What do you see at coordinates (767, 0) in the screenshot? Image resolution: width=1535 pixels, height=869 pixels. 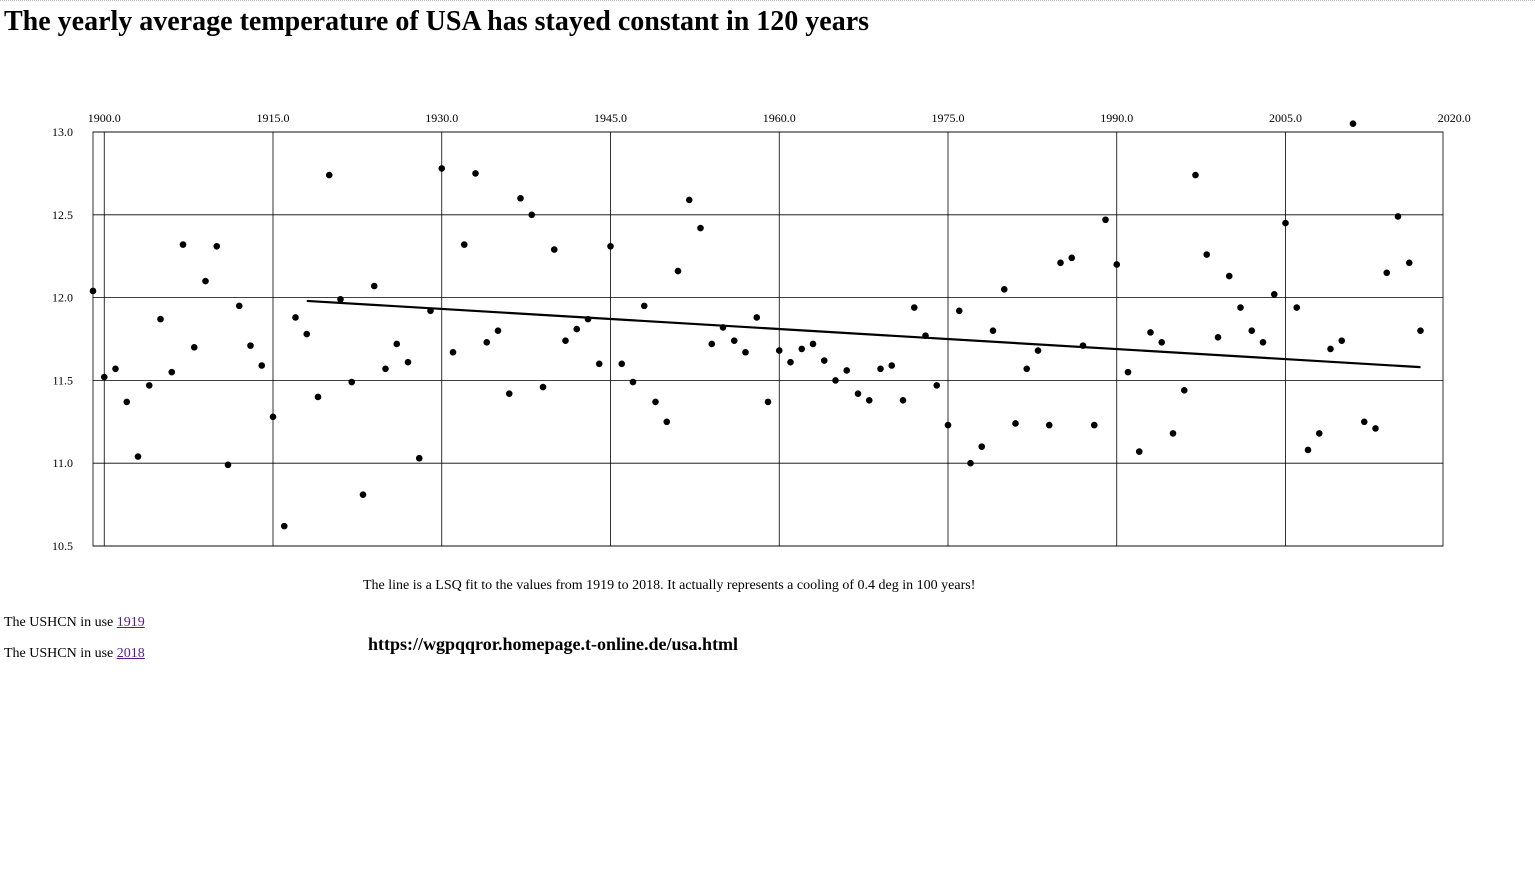 I see `top-border` at bounding box center [767, 0].